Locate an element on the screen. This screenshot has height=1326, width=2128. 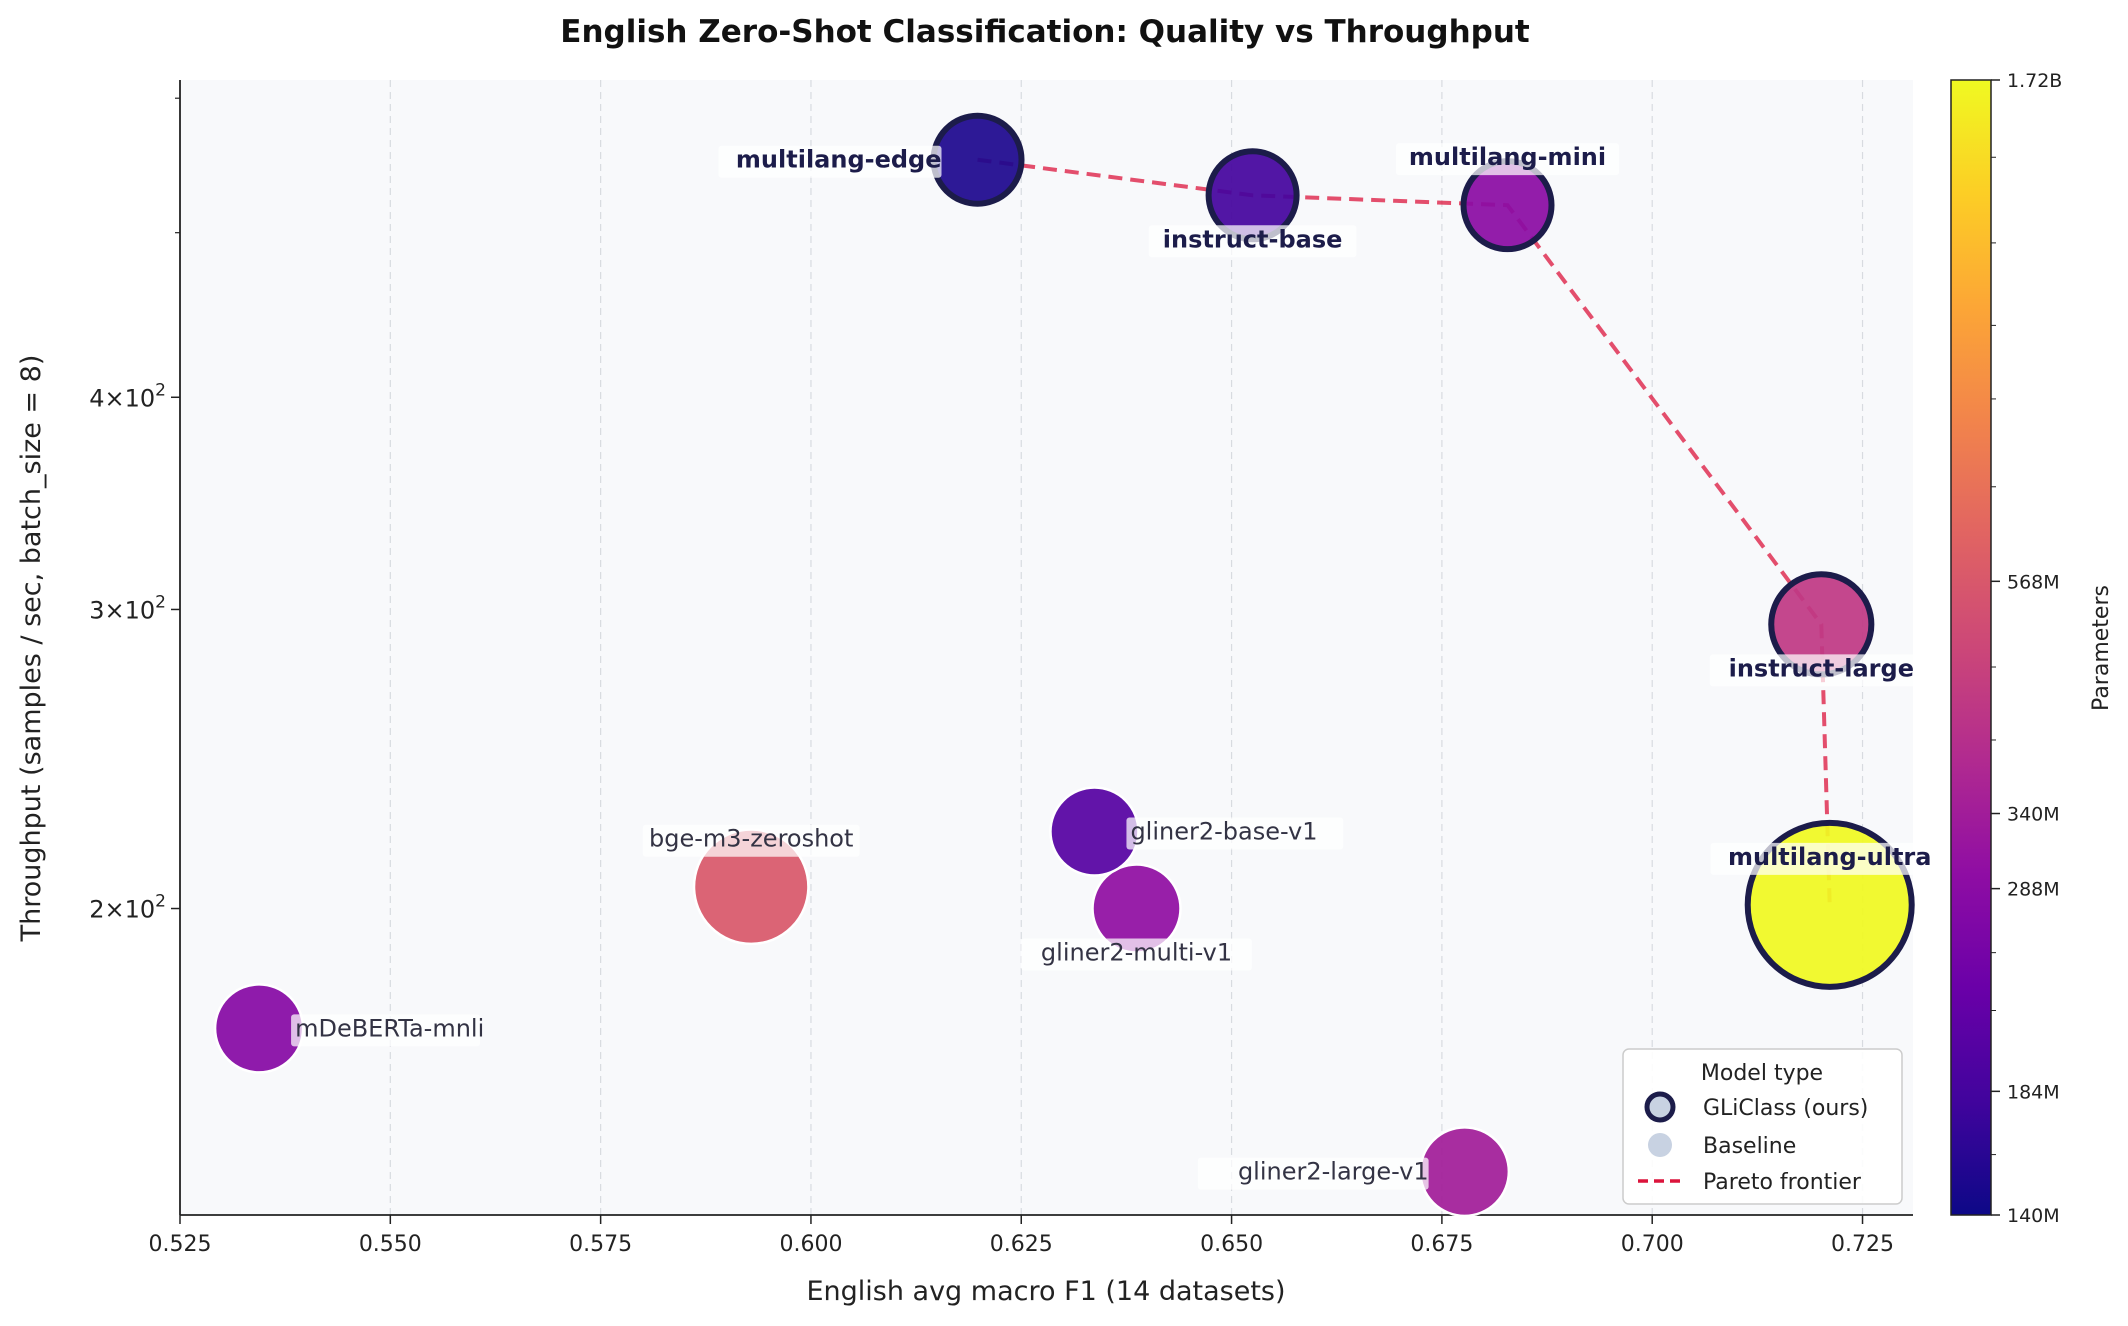
y-tick-label: 3×10² is located at coordinates (127, 608).